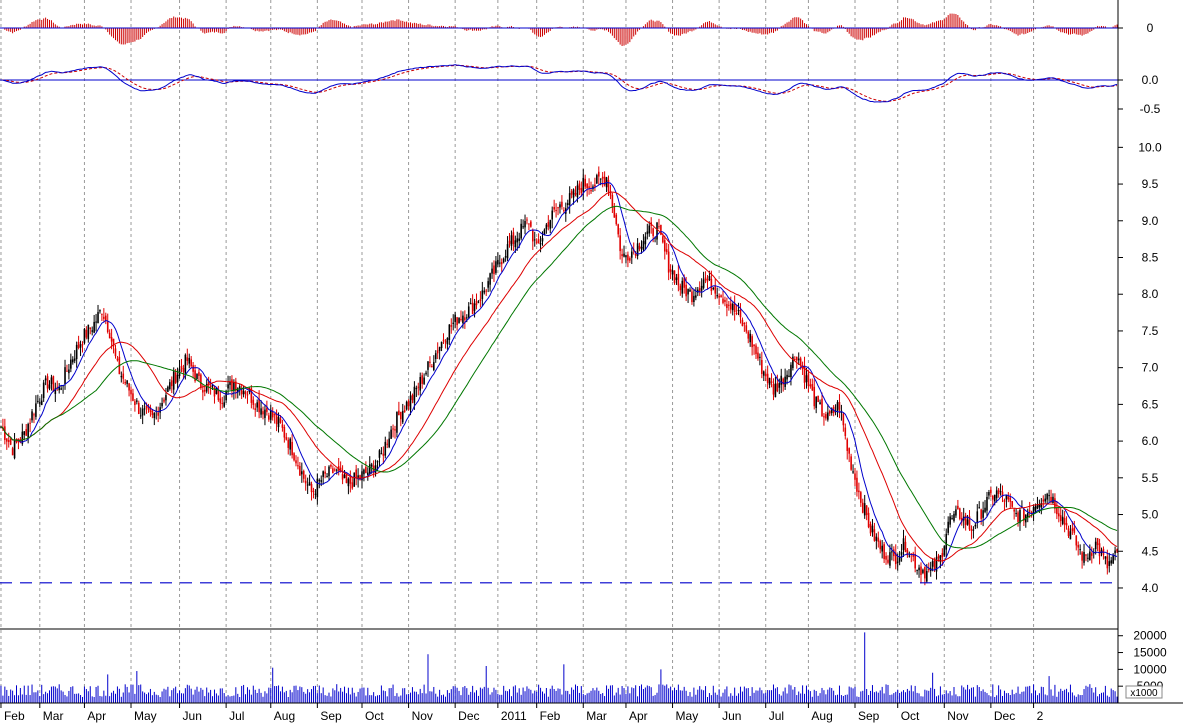 The width and height of the screenshot is (1183, 723). Describe the element at coordinates (1150, 28) in the screenshot. I see `macd-tick-label: 0` at that location.